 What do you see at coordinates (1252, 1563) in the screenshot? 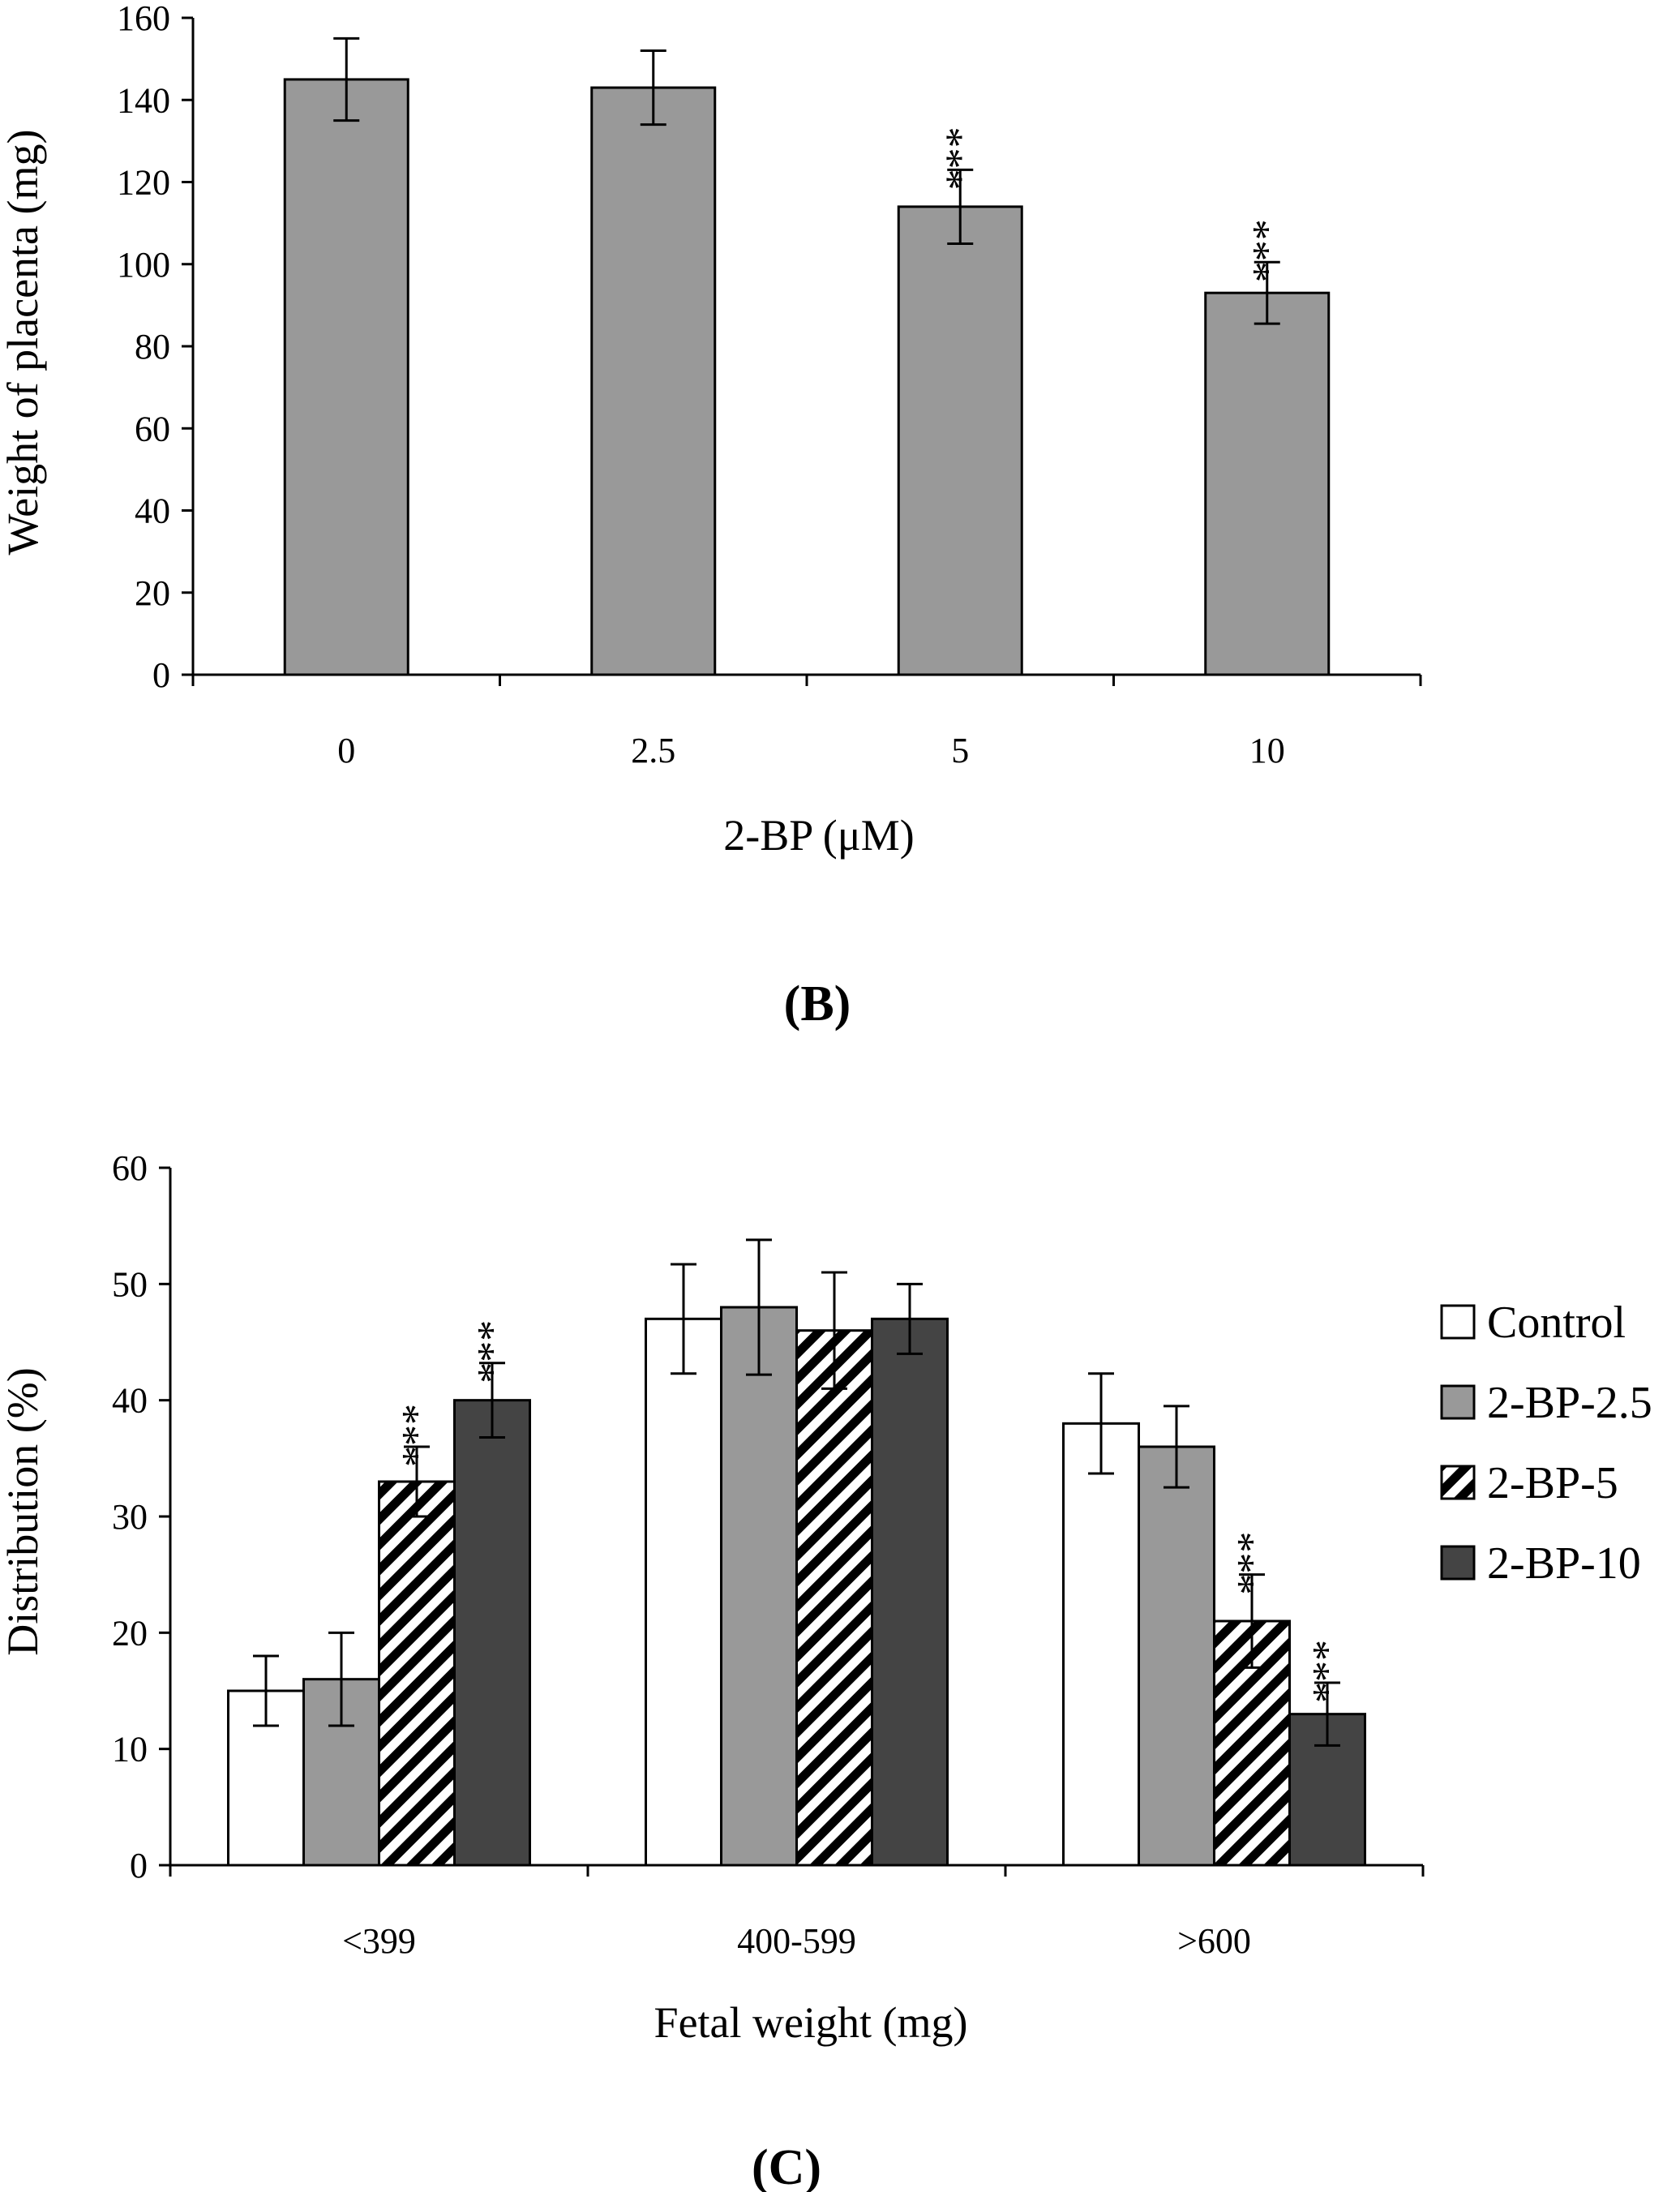
I see `distribution-significance-2-bp-5-600: ***` at bounding box center [1252, 1563].